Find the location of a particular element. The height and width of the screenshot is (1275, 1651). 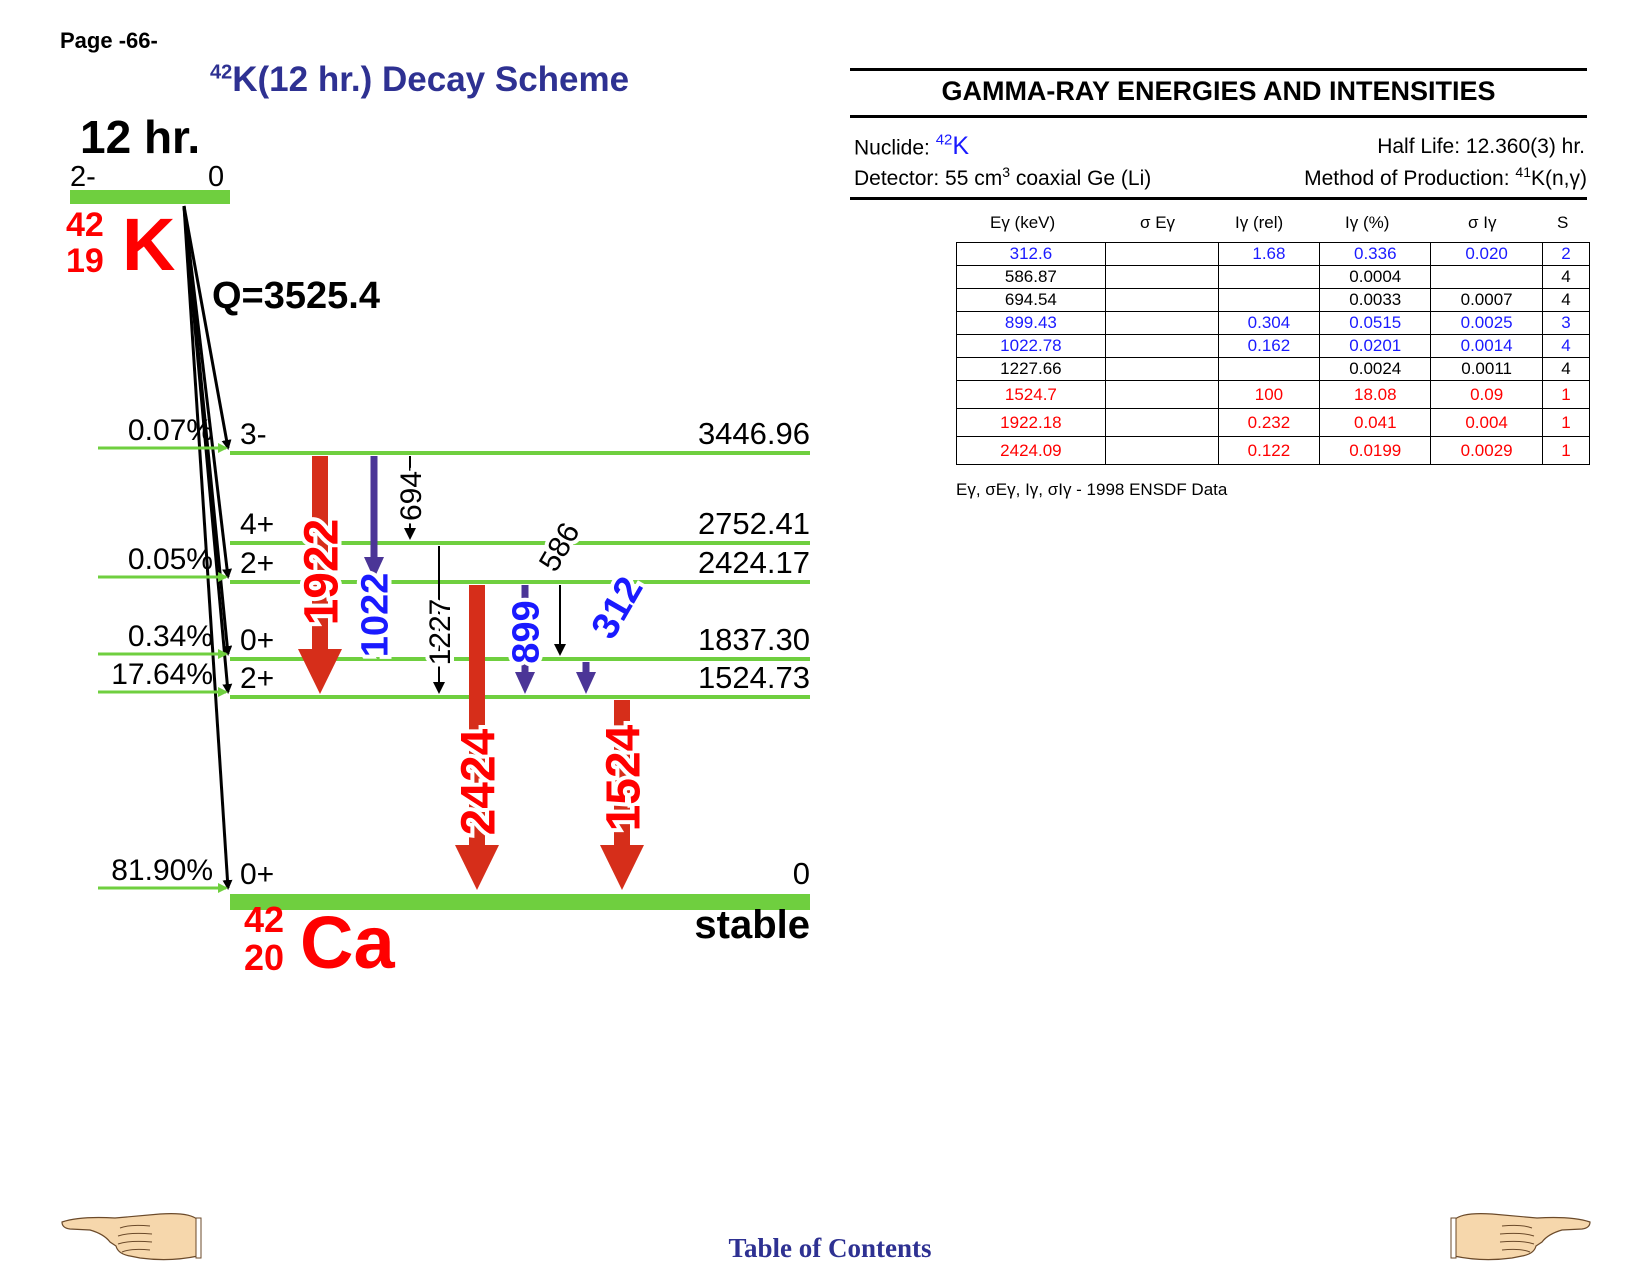

table-row: 1922.18 0.232 0.041 0.004 1 is located at coordinates (1273, 422).